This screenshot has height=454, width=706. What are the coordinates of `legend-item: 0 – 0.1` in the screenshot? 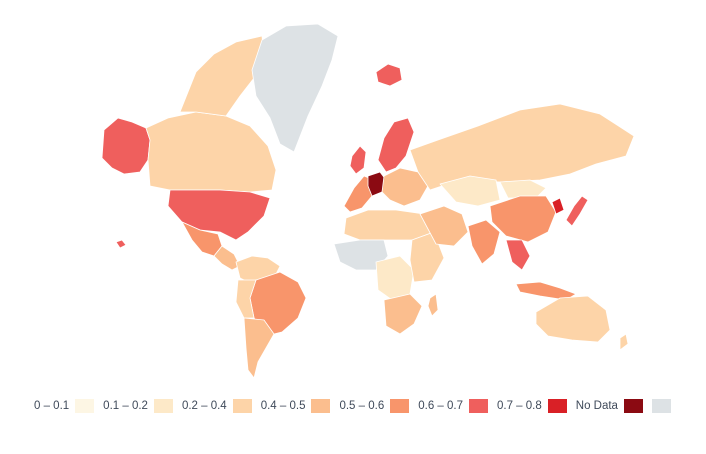 It's located at (64, 406).